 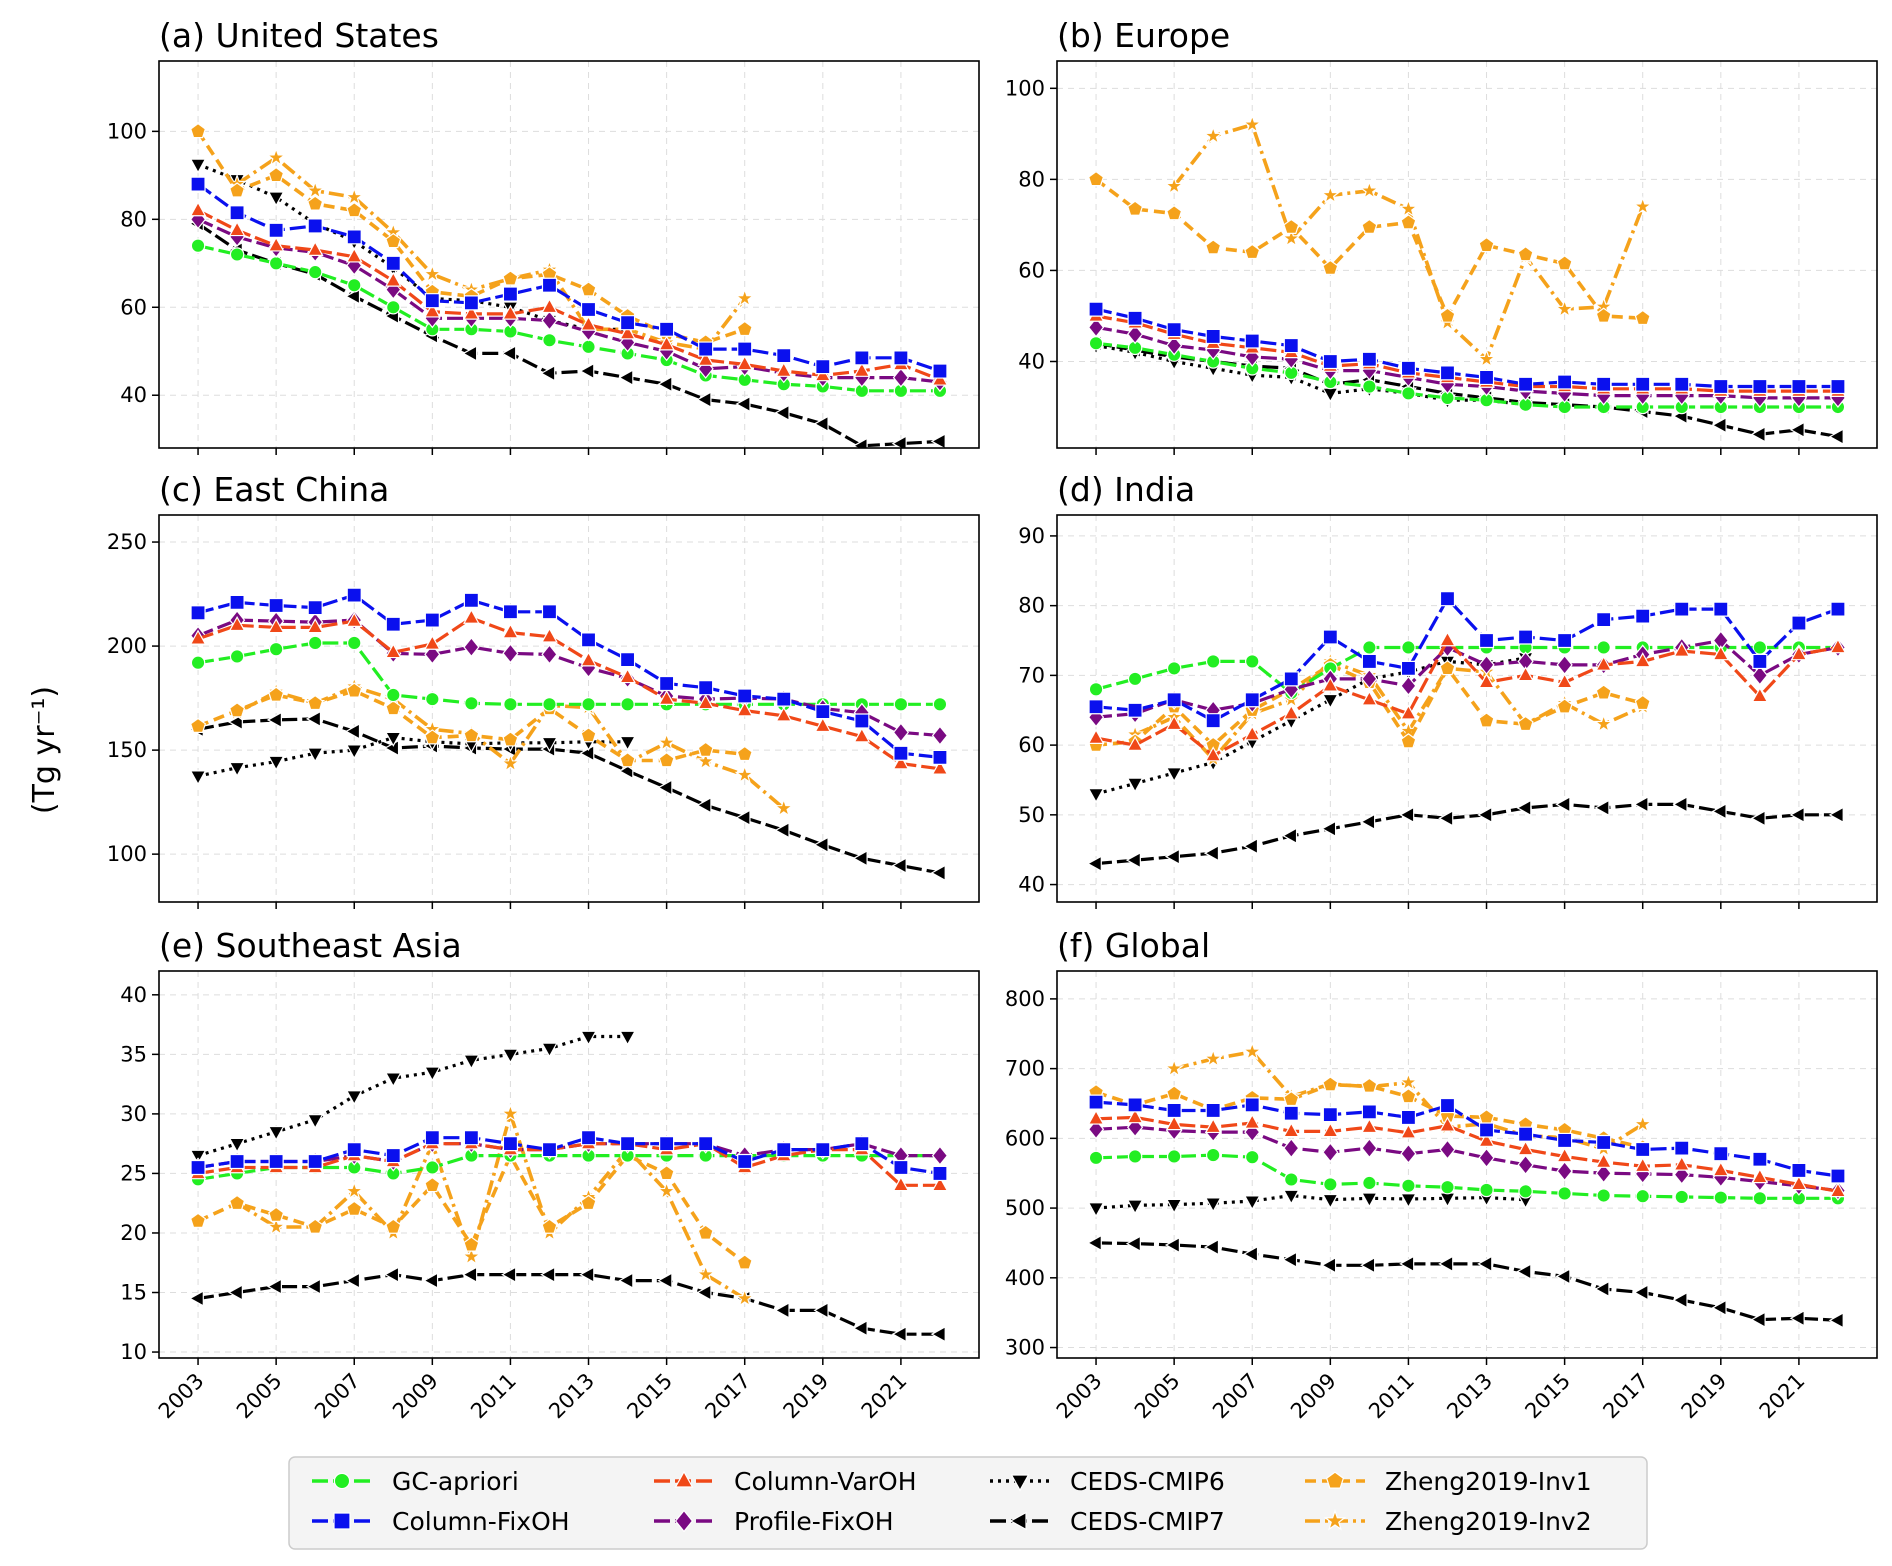 What do you see at coordinates (1107, 1521) in the screenshot?
I see `legend-entry-ceds-cmip7: CEDS-CMIP7` at bounding box center [1107, 1521].